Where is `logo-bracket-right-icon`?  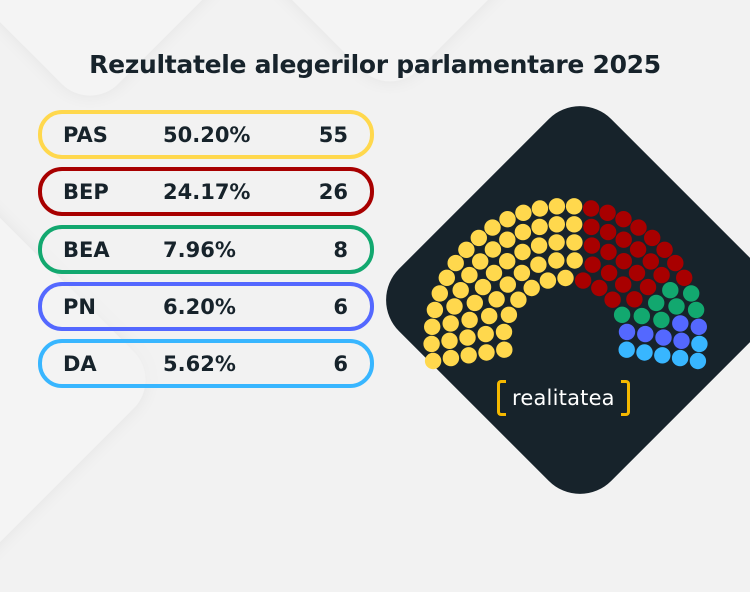
logo-bracket-right-icon is located at coordinates (625, 398).